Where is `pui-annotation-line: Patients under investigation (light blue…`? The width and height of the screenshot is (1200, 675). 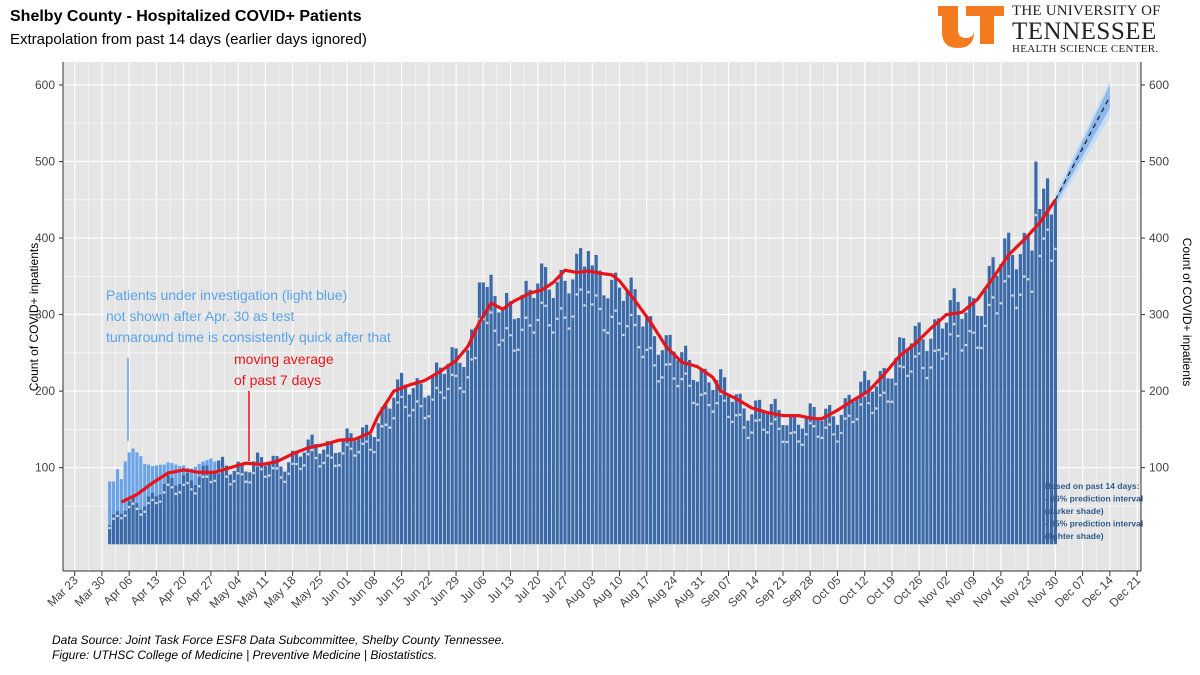
pui-annotation-line: Patients under investigation (light blue… is located at coordinates (226, 295).